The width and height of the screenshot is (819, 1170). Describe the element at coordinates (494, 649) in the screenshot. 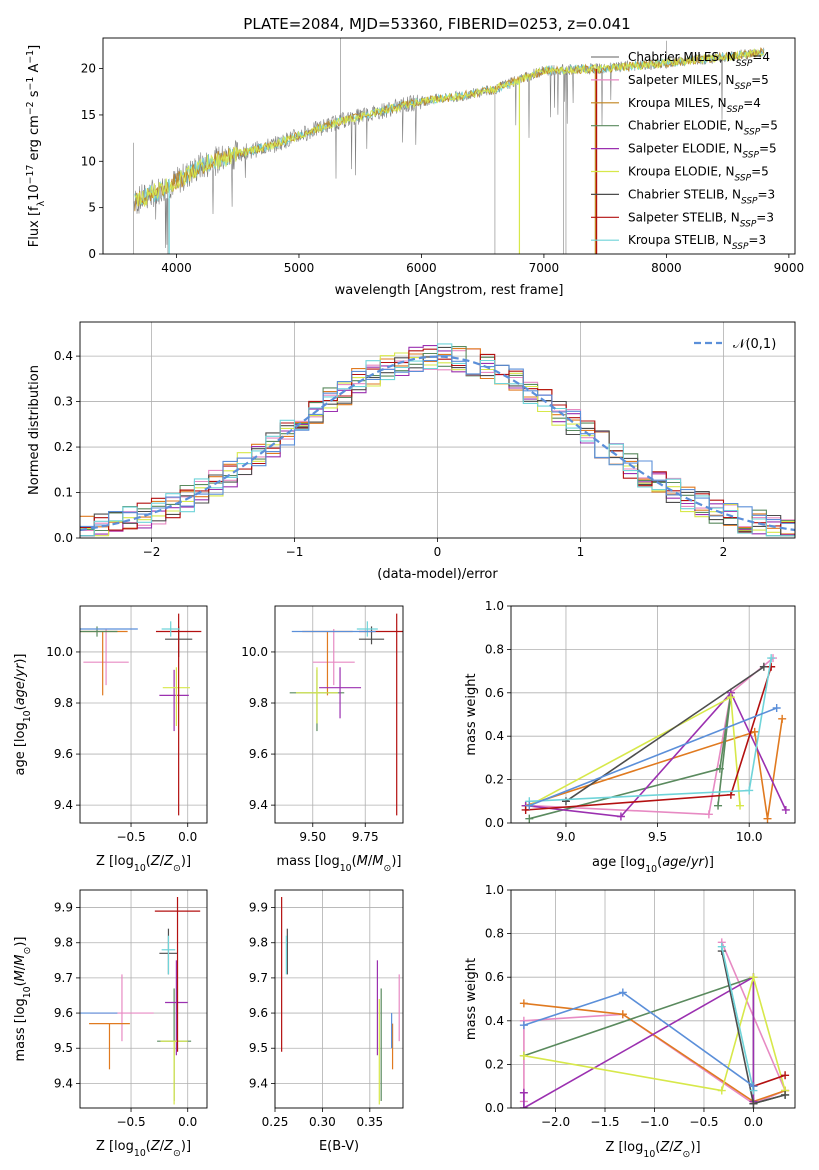

I see `y-tick-label: 0.8` at that location.